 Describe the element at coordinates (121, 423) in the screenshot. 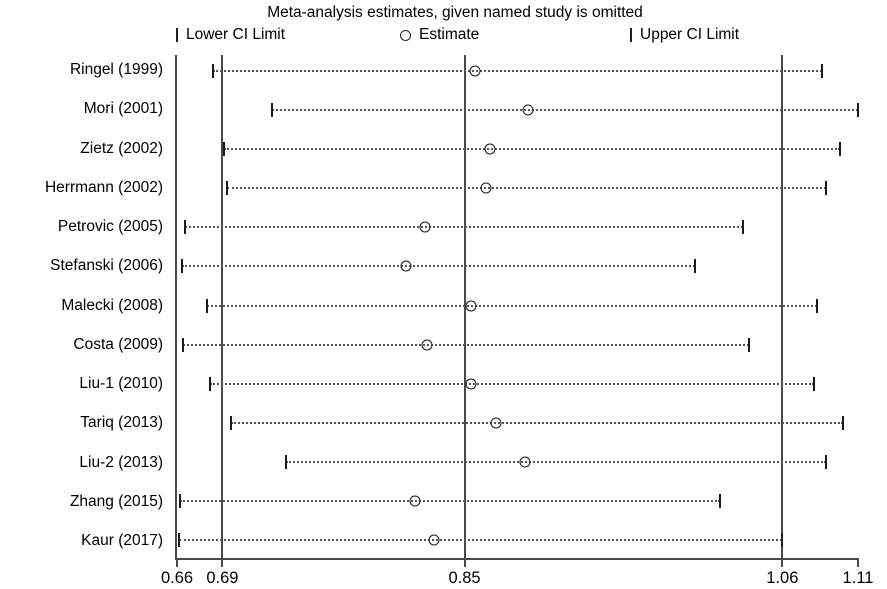

I see `study-label: Tariq (2013)` at that location.